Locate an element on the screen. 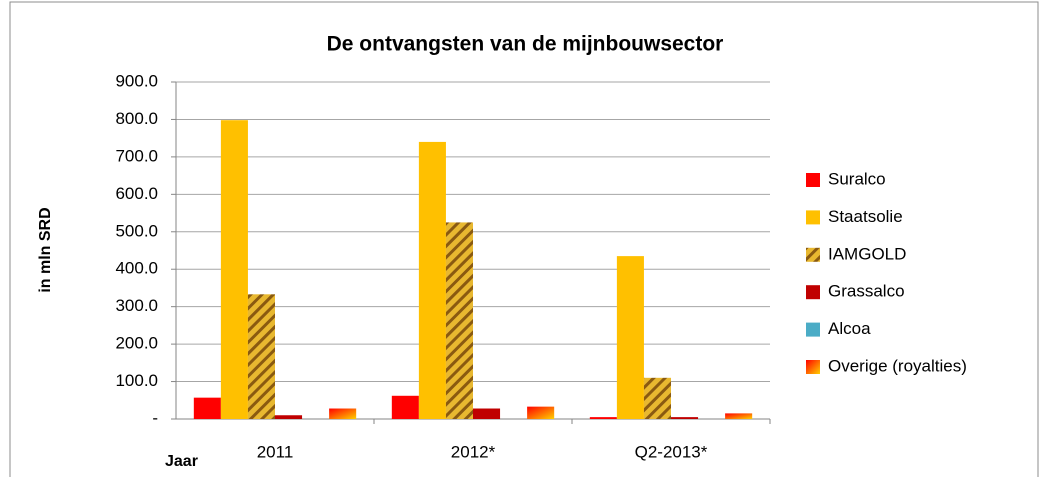 The height and width of the screenshot is (477, 1042). legend-label: Suralco is located at coordinates (857, 178).